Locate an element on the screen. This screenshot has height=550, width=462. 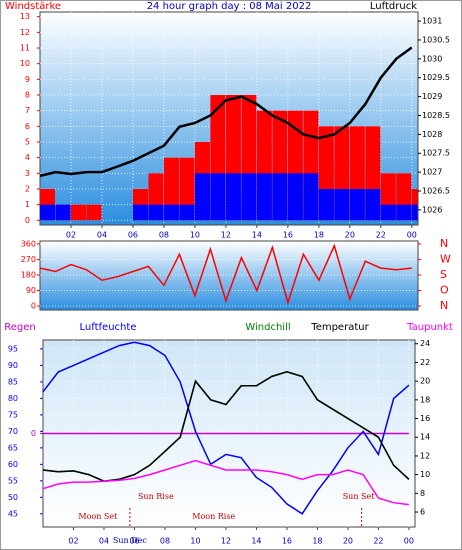
x-tick-label: 00 is located at coordinates (409, 541).